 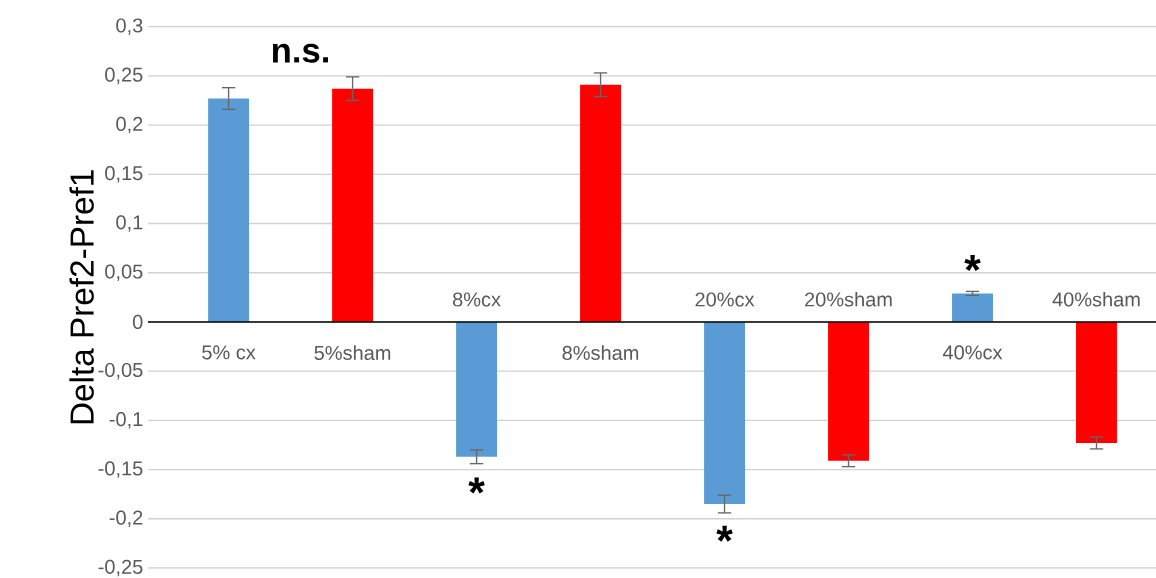 What do you see at coordinates (120, 469) in the screenshot?
I see `y-tick-label: -0,15` at bounding box center [120, 469].